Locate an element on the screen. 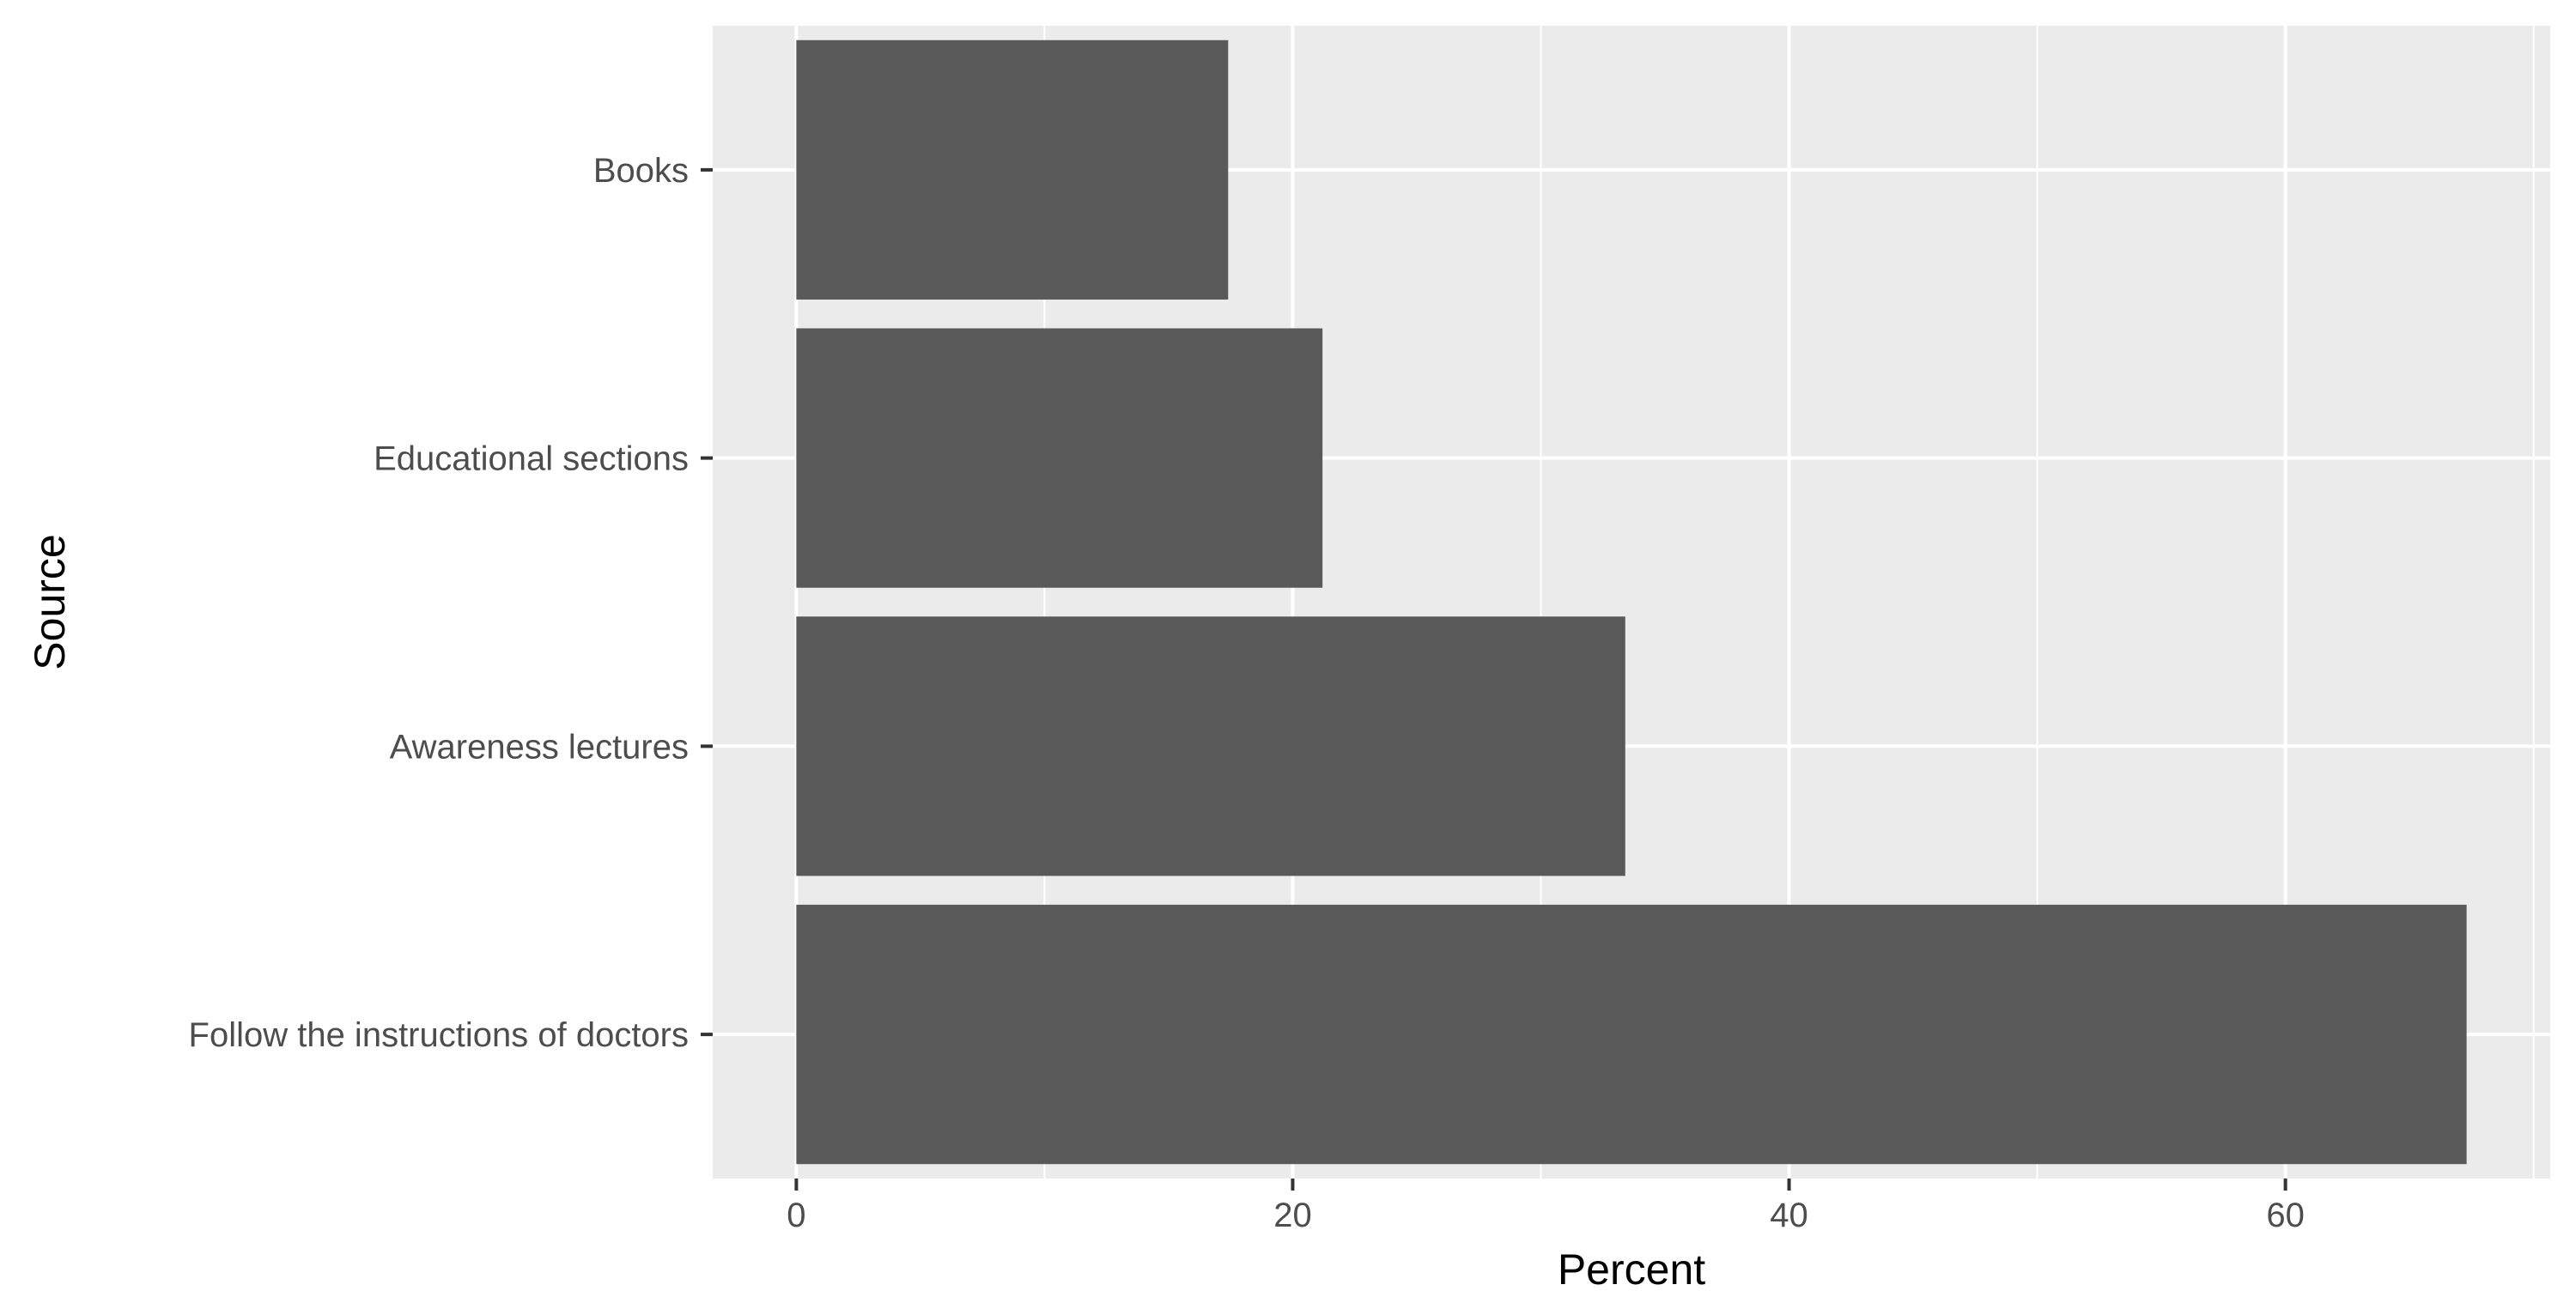 This screenshot has height=1315, width=2576. bar-educational-sections is located at coordinates (1060, 458).